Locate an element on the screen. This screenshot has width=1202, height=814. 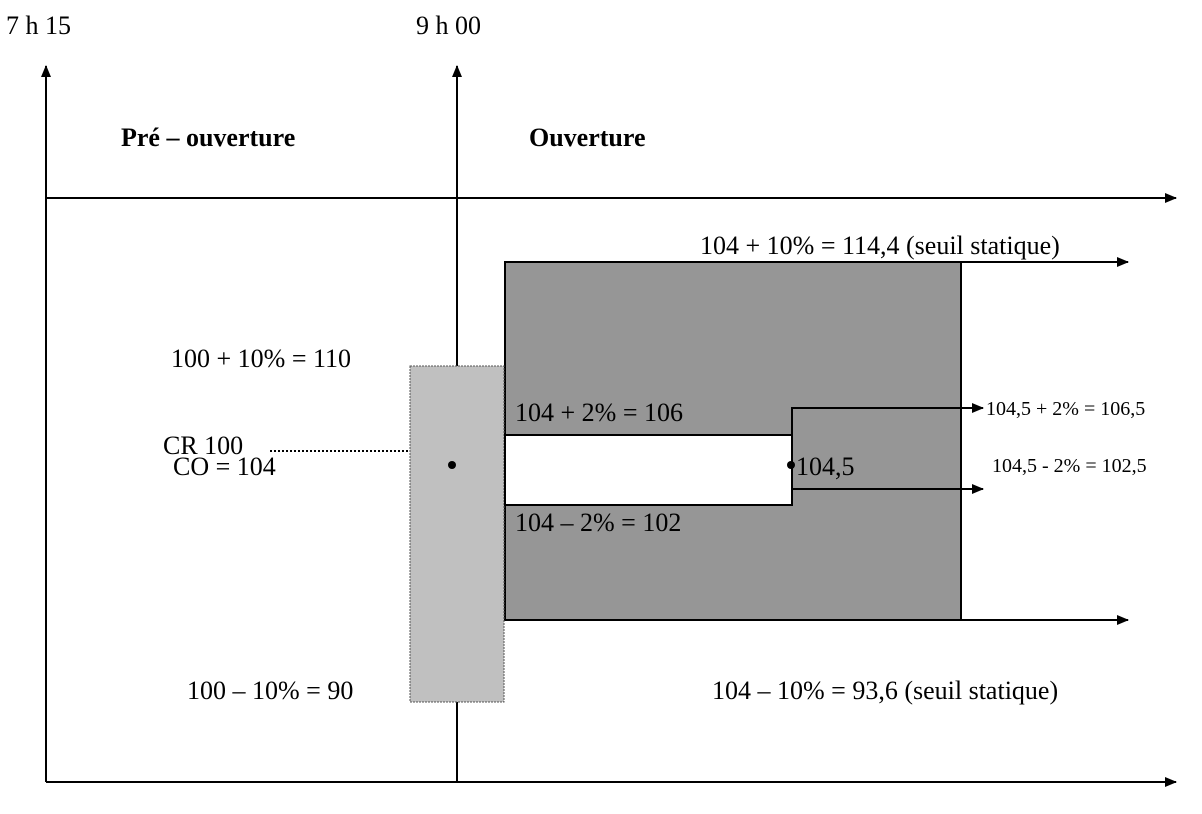
dynamic-threshold-band is located at coordinates (648, 470).